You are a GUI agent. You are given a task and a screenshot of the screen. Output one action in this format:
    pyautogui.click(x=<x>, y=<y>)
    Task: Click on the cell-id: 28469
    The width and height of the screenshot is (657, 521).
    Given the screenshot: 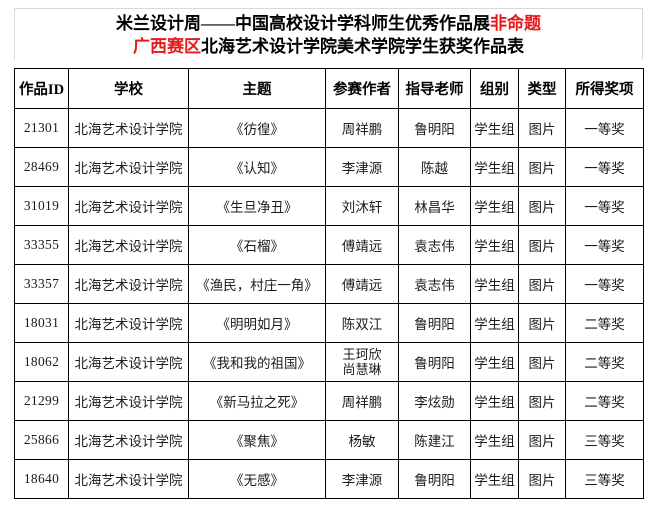 What is the action you would take?
    pyautogui.click(x=41, y=167)
    